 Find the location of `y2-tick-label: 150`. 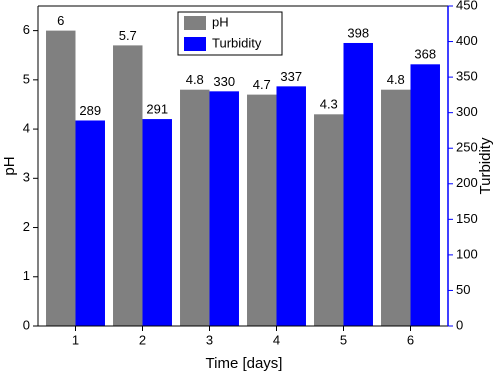

y2-tick-label: 150 is located at coordinates (467, 218).